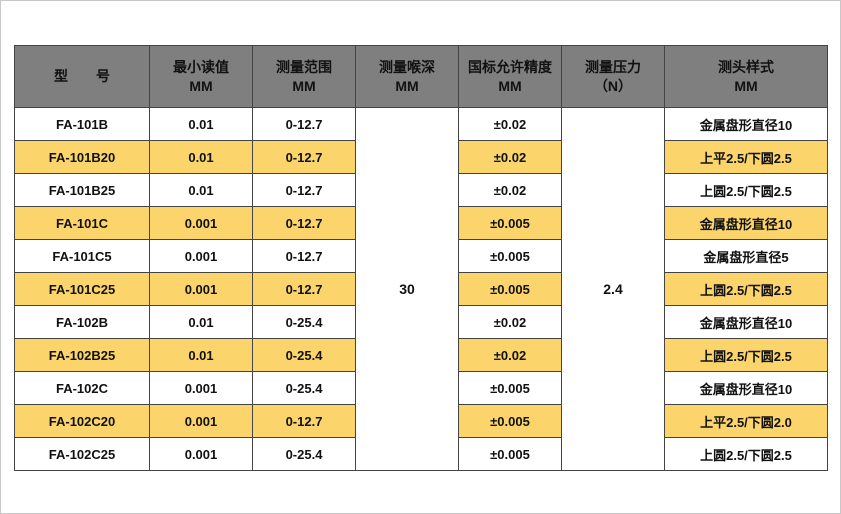  What do you see at coordinates (407, 66) in the screenshot?
I see `header-line: 测量喉深` at bounding box center [407, 66].